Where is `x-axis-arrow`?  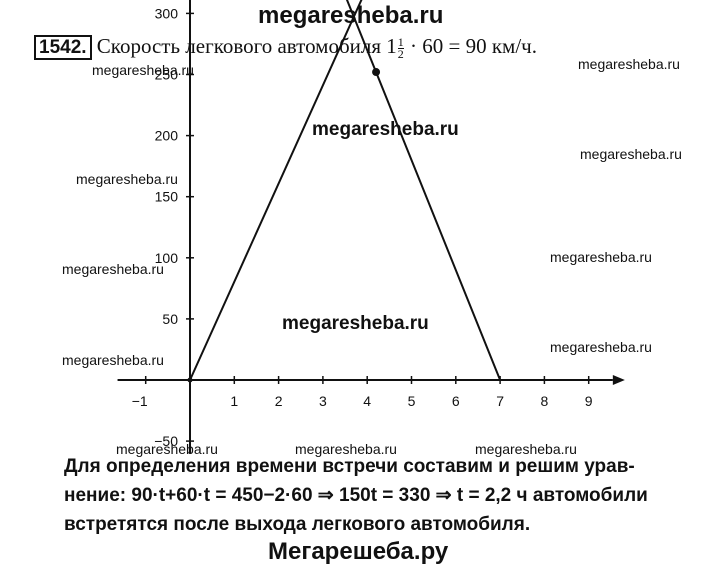 x-axis-arrow is located at coordinates (618, 380).